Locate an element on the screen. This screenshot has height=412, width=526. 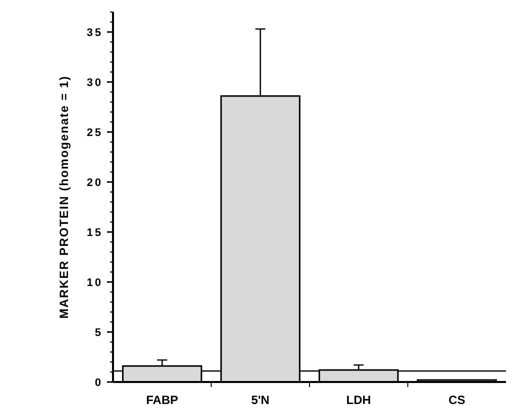
y-tick-label: 25 is located at coordinates (94, 132).